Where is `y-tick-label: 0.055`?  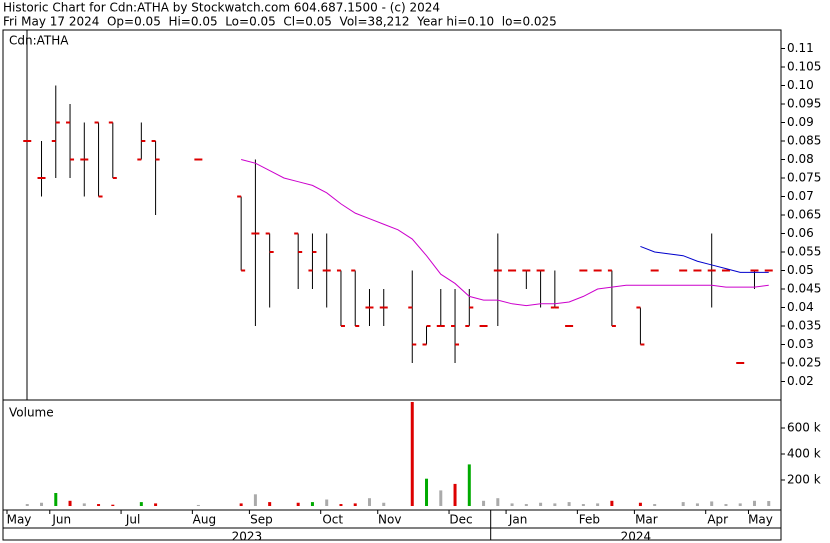 y-tick-label: 0.055 is located at coordinates (804, 252).